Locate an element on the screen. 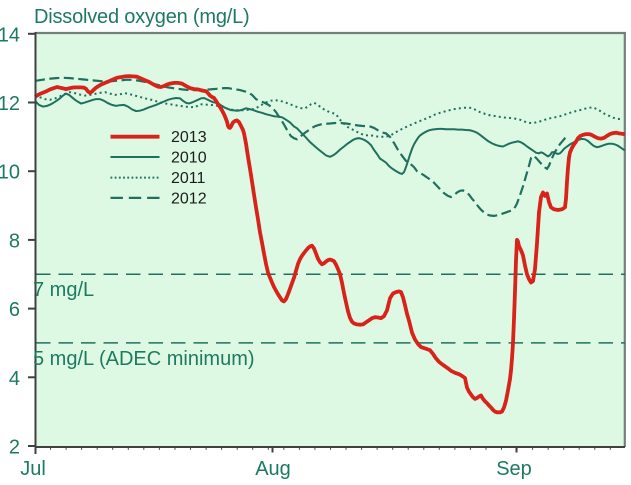 The height and width of the screenshot is (485, 631). svg-text: Sep is located at coordinates (514, 469).